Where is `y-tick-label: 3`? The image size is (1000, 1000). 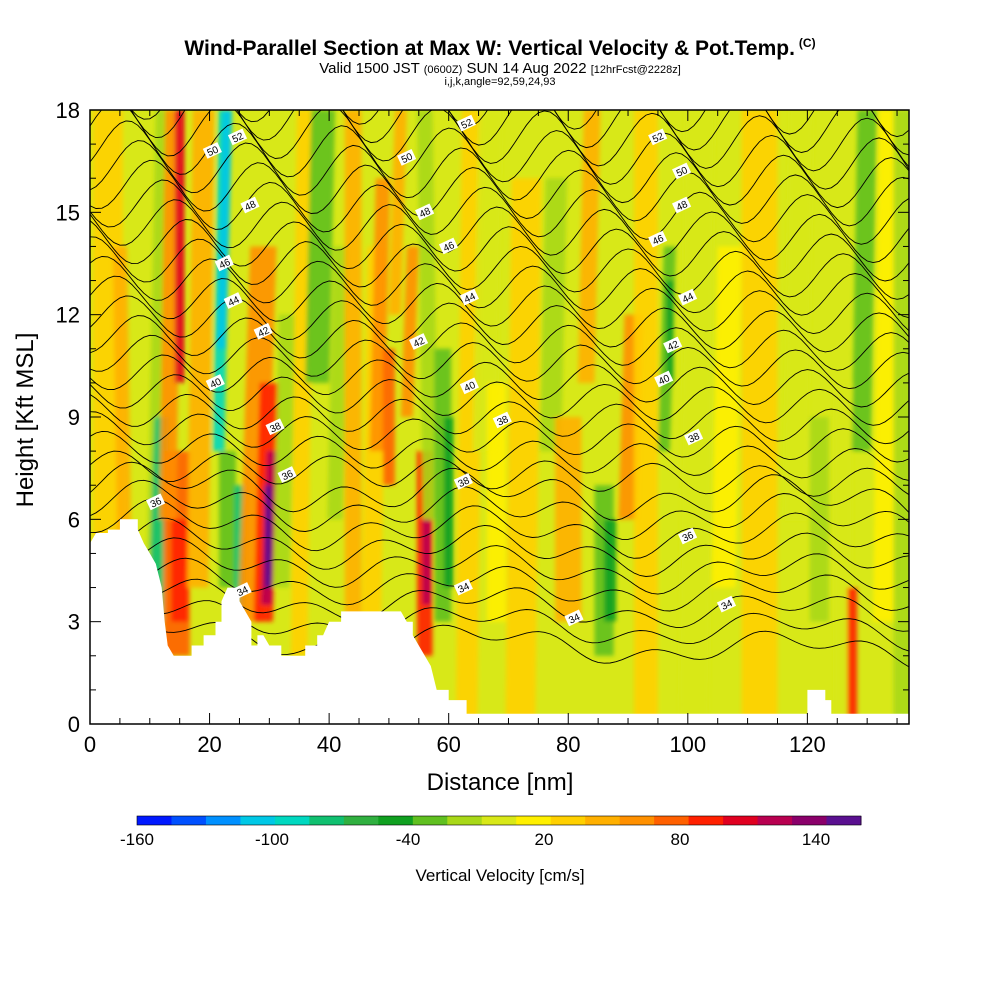
y-tick-label: 3 is located at coordinates (74, 622).